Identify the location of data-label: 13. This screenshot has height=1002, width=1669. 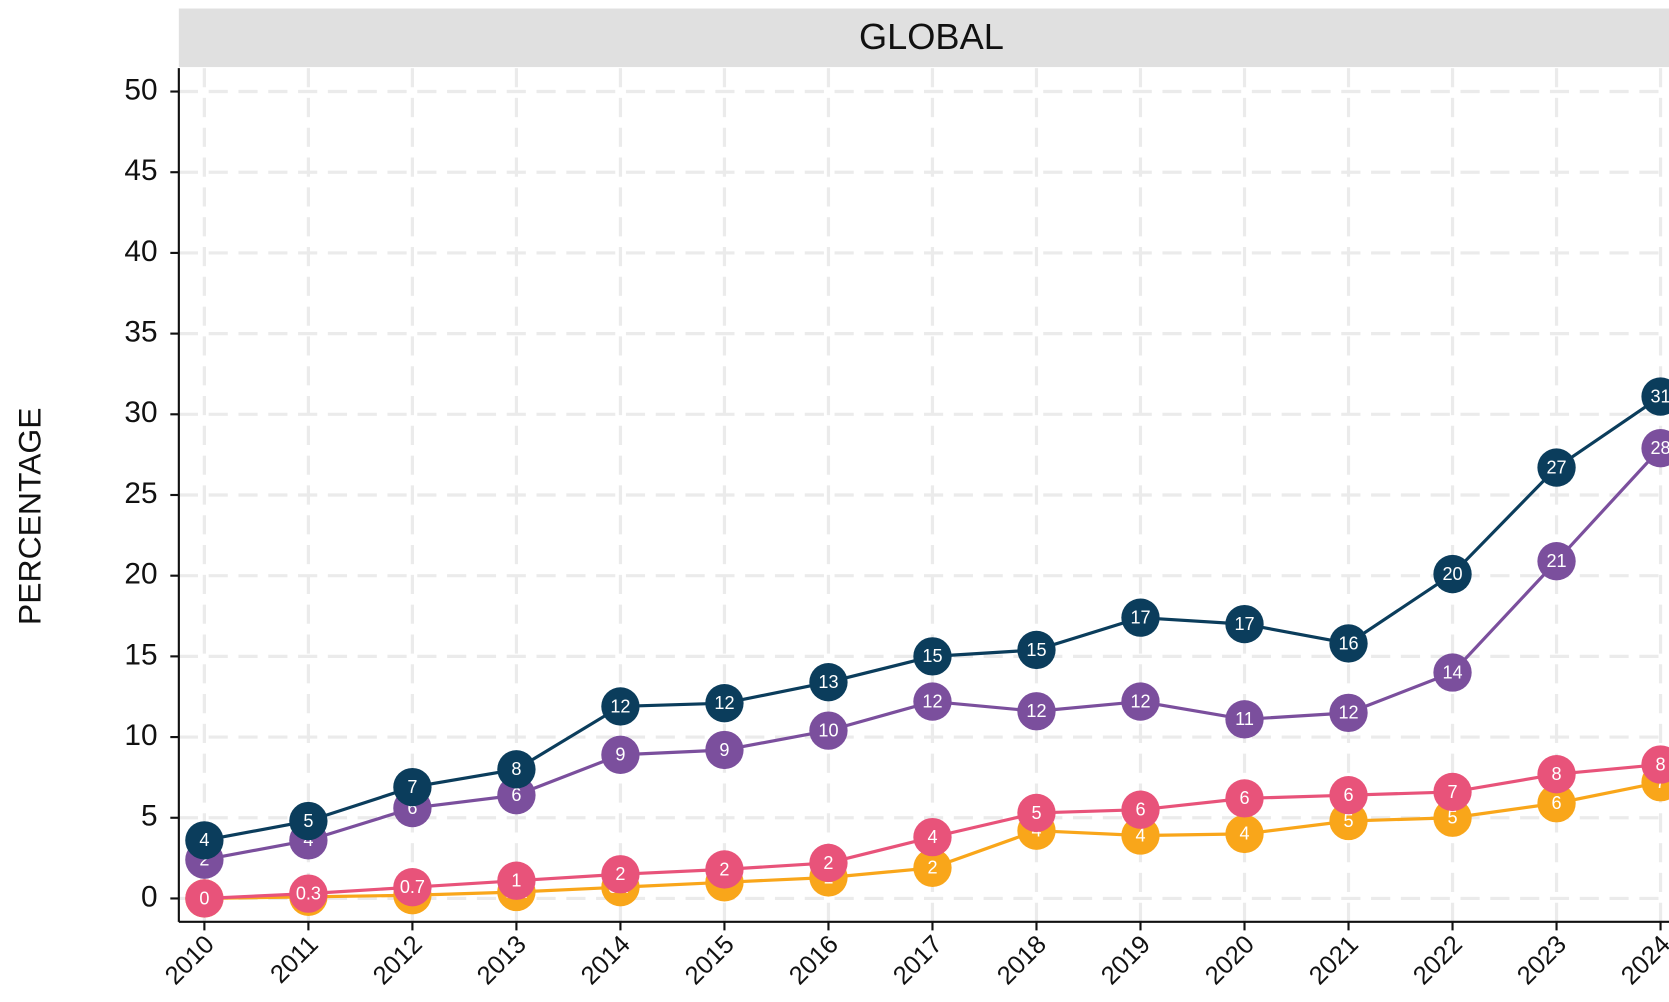
(828, 682).